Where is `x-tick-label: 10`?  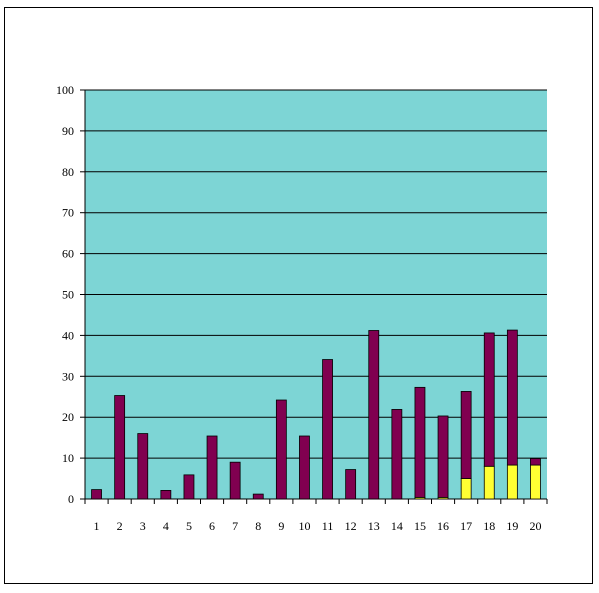
x-tick-label: 10 is located at coordinates (304, 526).